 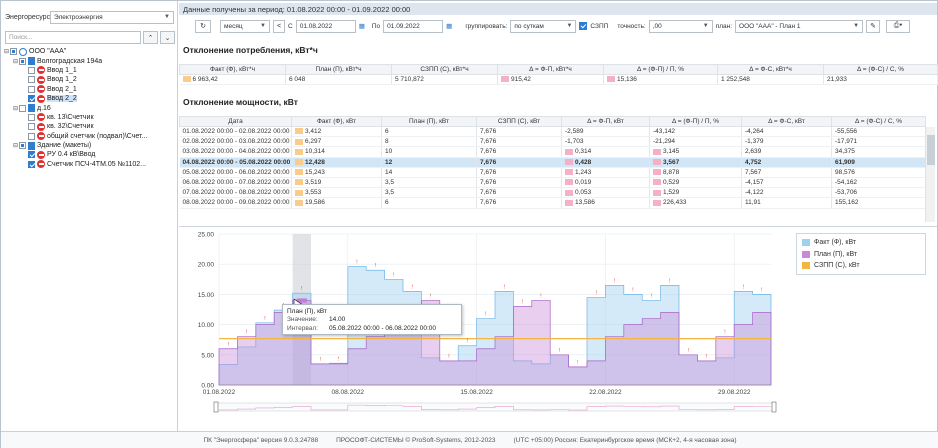 What do you see at coordinates (150, 37) in the screenshot?
I see `search-up-button: ⌃` at bounding box center [150, 37].